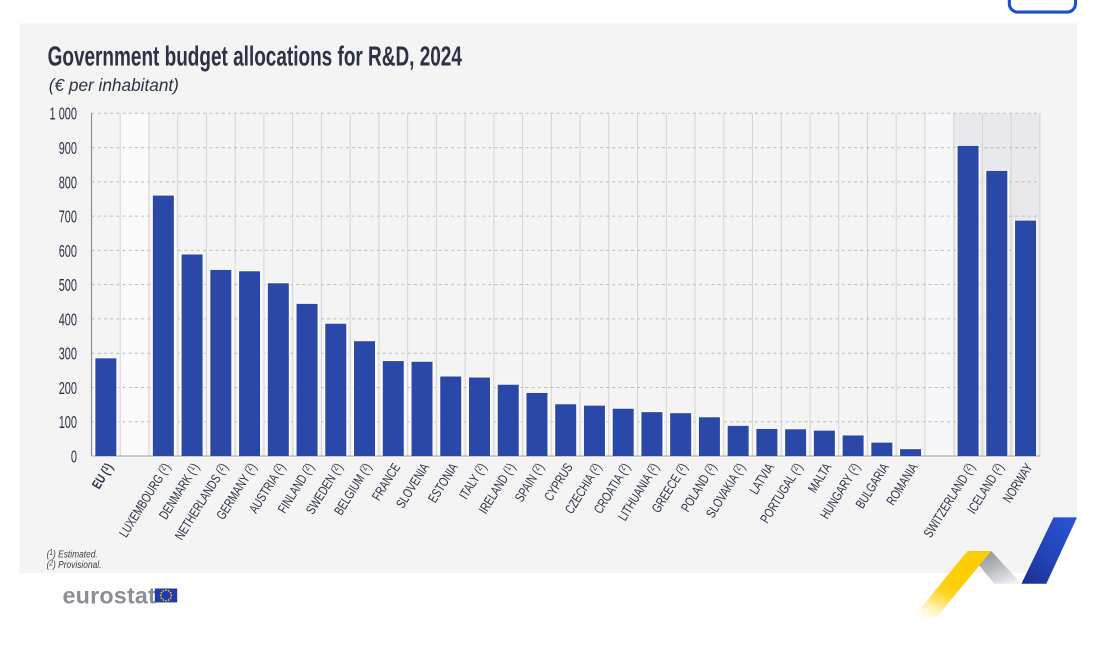 The image size is (1116, 651). What do you see at coordinates (74, 565) in the screenshot?
I see `svg-text: (2) Provisional.` at bounding box center [74, 565].